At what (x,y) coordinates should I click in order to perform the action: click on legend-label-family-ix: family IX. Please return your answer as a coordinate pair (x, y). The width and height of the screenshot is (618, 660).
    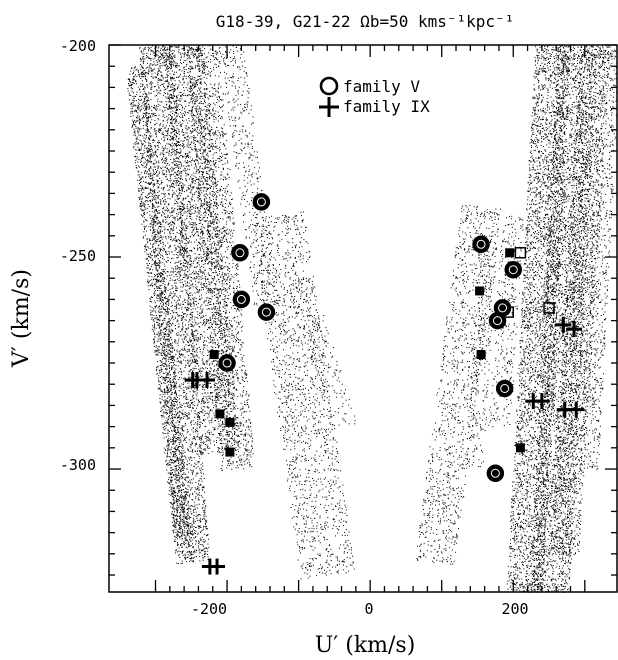
    Looking at the image, I should click on (386, 106).